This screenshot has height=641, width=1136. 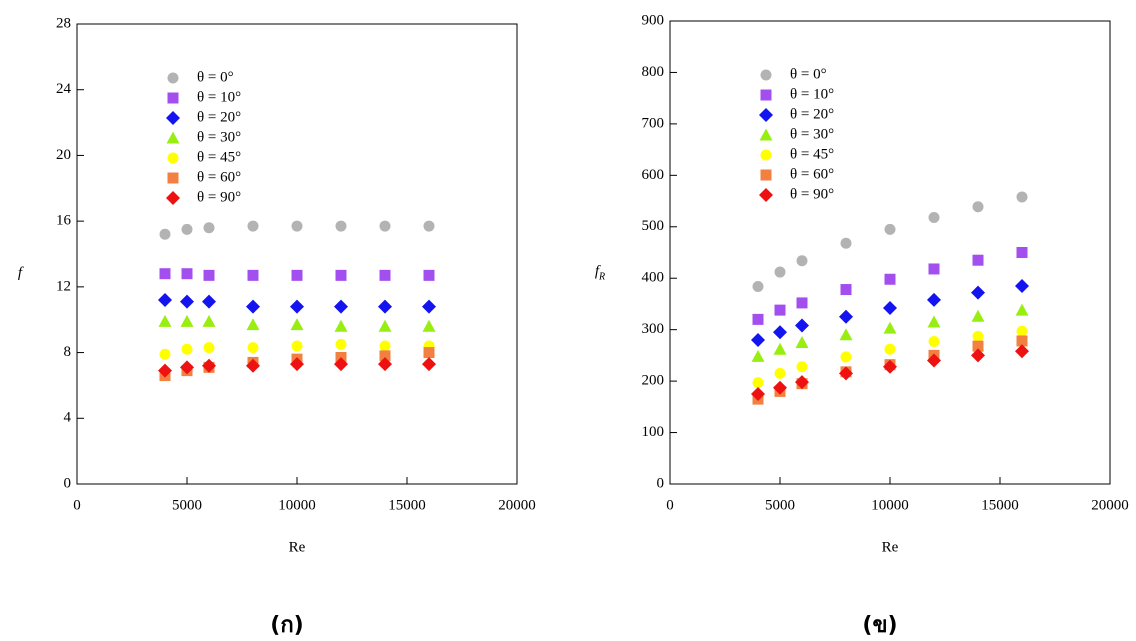 I want to click on y-tick-label: 800, so click(x=653, y=72).